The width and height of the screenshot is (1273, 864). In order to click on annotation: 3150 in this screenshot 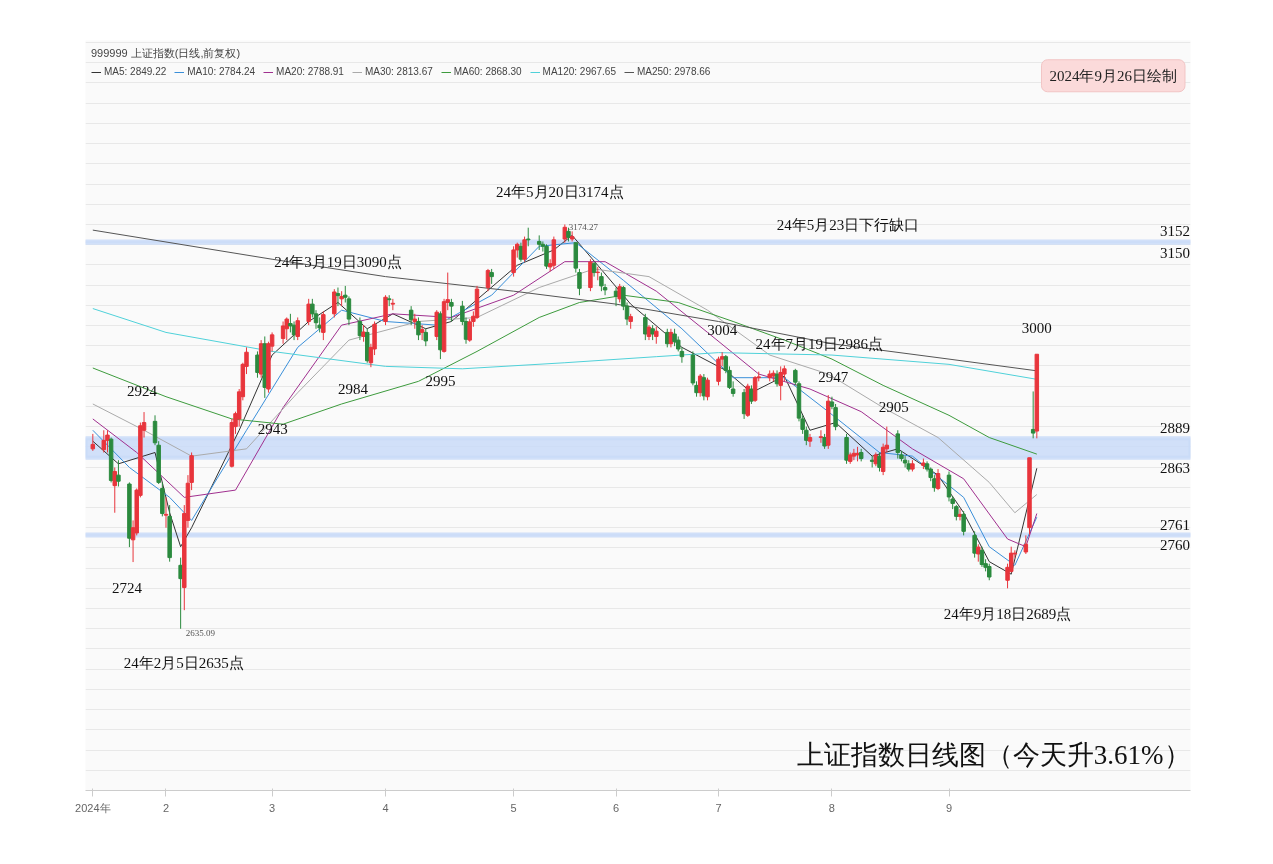, I will do `click(1175, 252)`.